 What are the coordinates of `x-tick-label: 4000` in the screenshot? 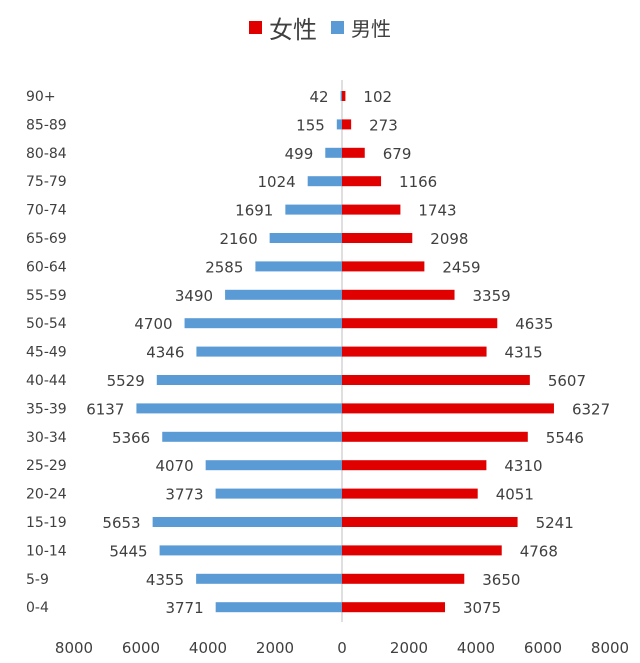 It's located at (208, 648).